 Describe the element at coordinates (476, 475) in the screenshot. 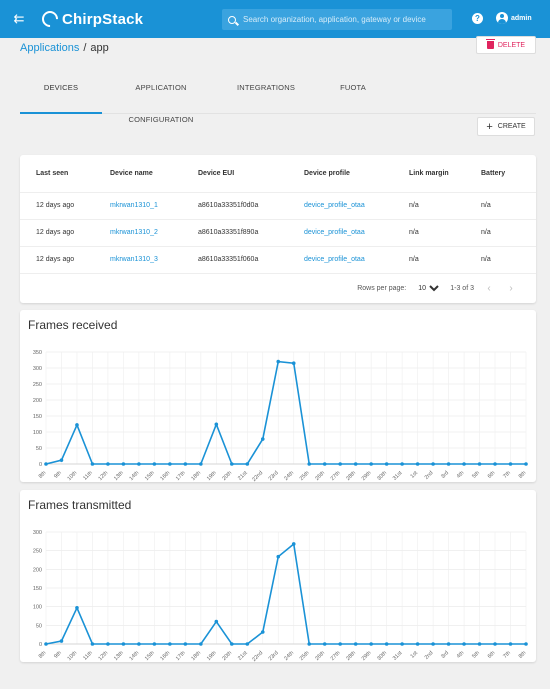

I see `x-tick-label: 5th` at that location.